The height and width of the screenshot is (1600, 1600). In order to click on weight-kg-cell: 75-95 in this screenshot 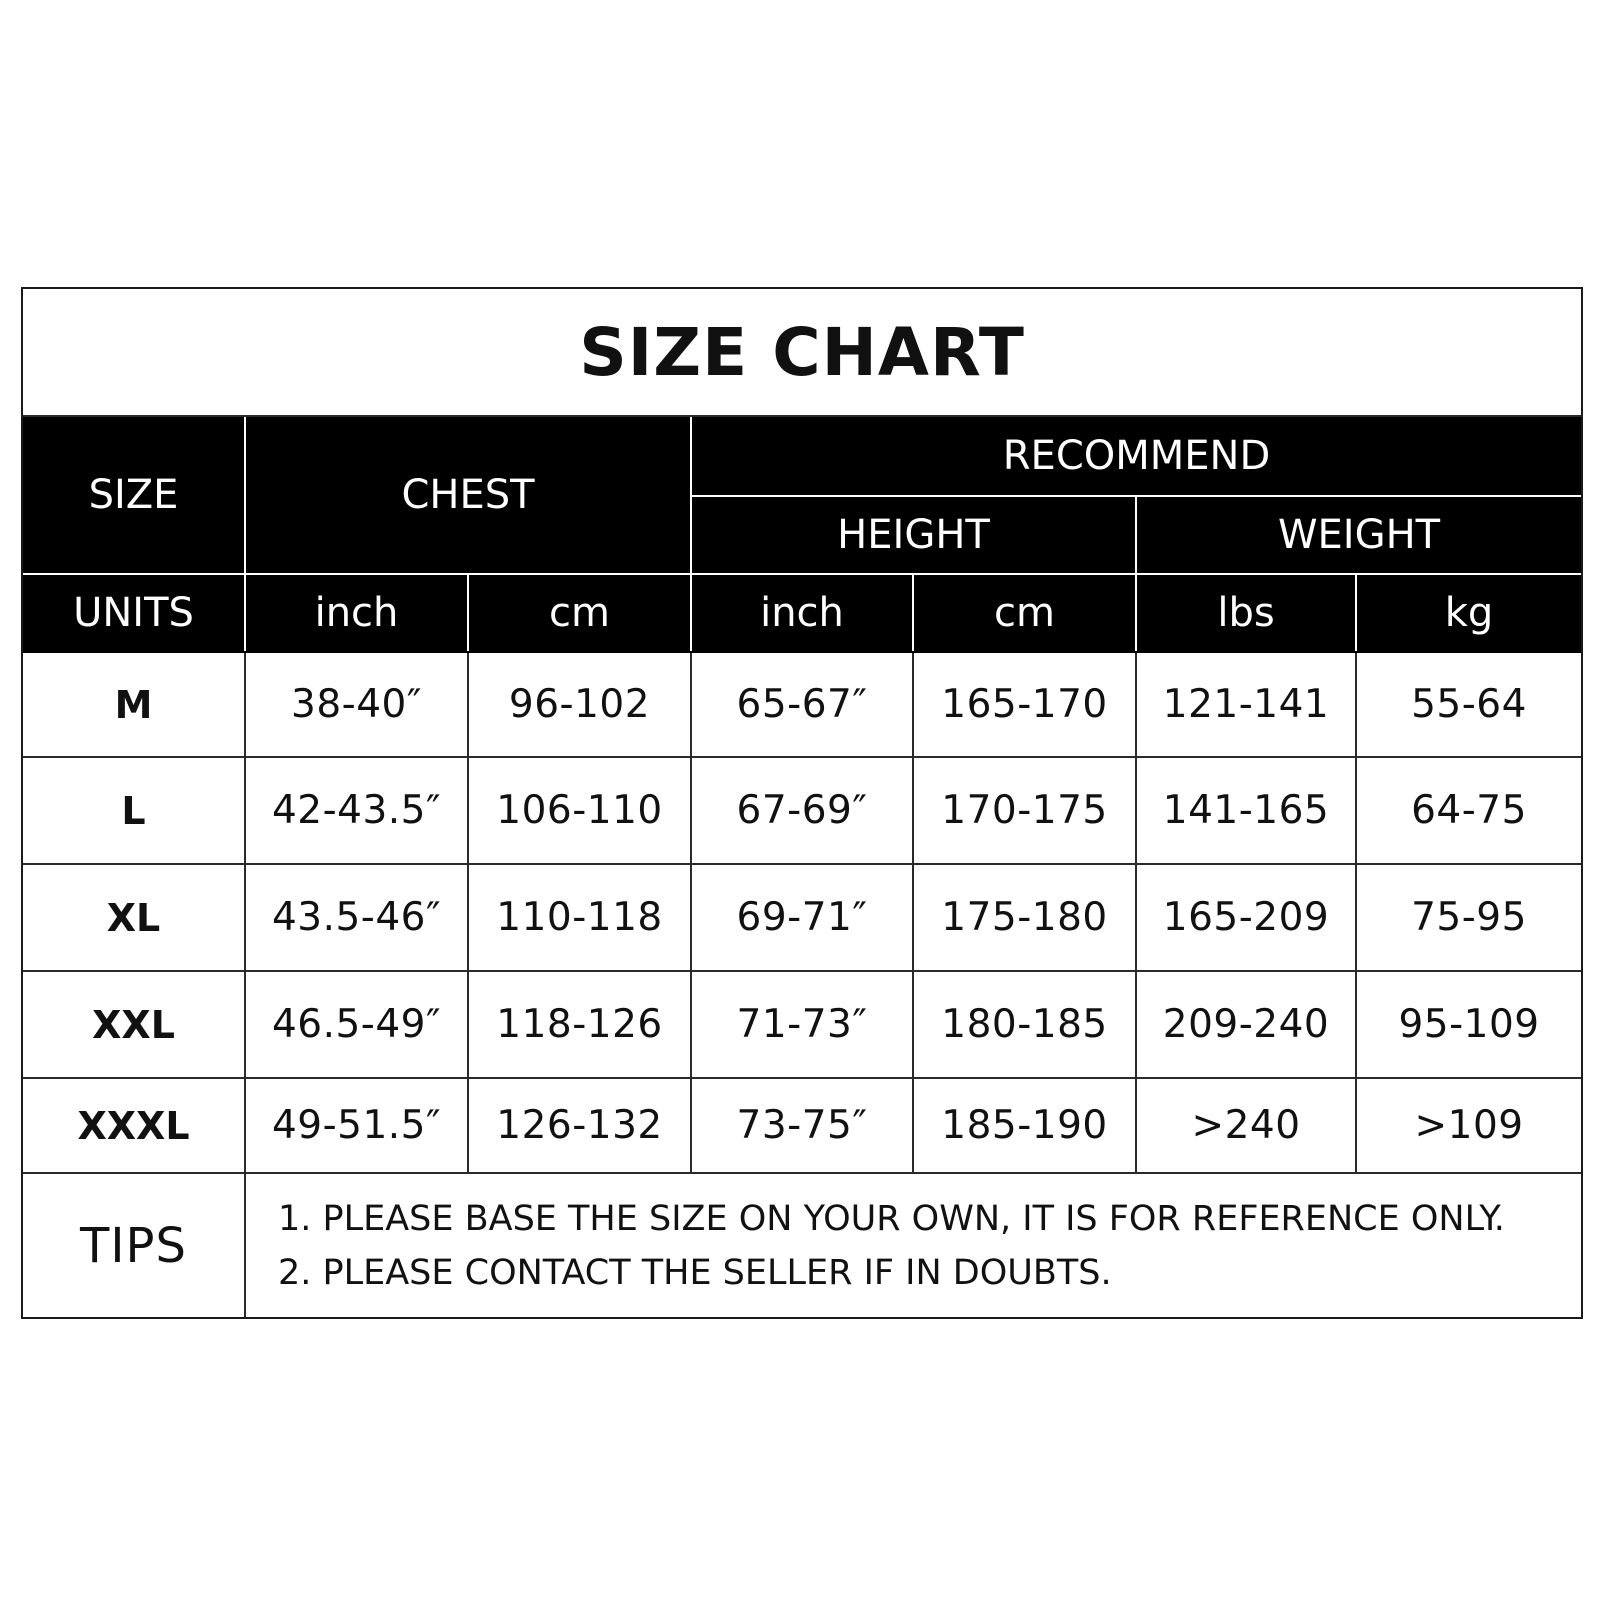, I will do `click(1468, 917)`.